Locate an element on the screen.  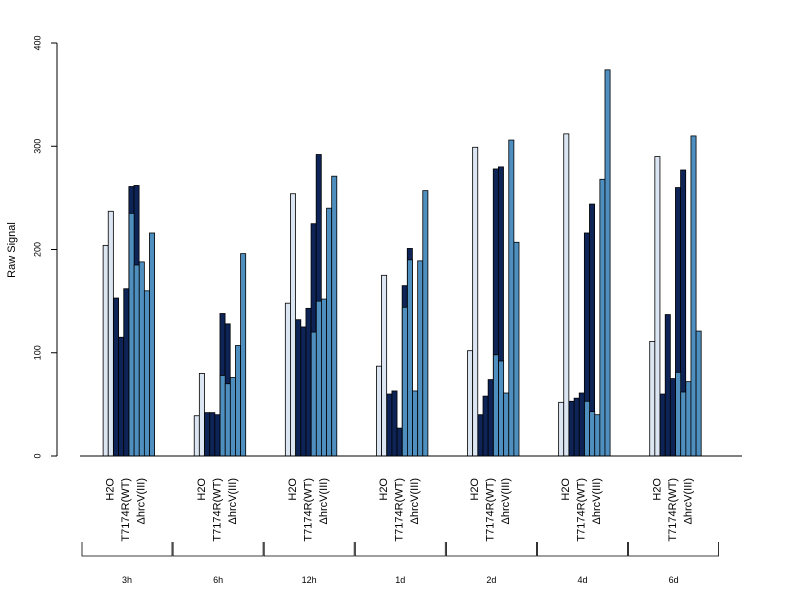
time-brackets: 3h 6h 12h 1d 2d 4d 6d is located at coordinates (400, 563).